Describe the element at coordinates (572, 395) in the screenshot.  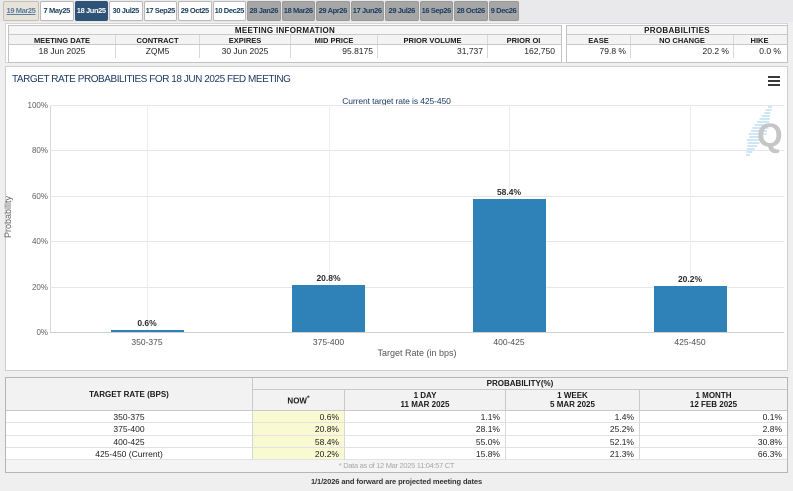
I see `col-header-label: 1 WEEK` at that location.